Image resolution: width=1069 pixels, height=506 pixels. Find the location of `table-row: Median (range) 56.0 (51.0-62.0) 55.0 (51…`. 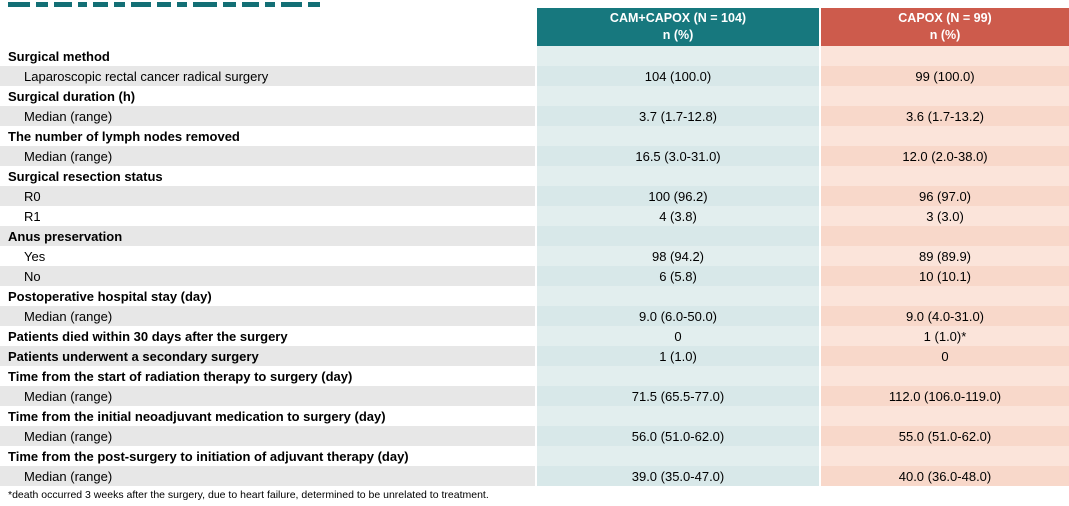

table-row: Median (range) 56.0 (51.0-62.0) 55.0 (51… is located at coordinates (534, 436).